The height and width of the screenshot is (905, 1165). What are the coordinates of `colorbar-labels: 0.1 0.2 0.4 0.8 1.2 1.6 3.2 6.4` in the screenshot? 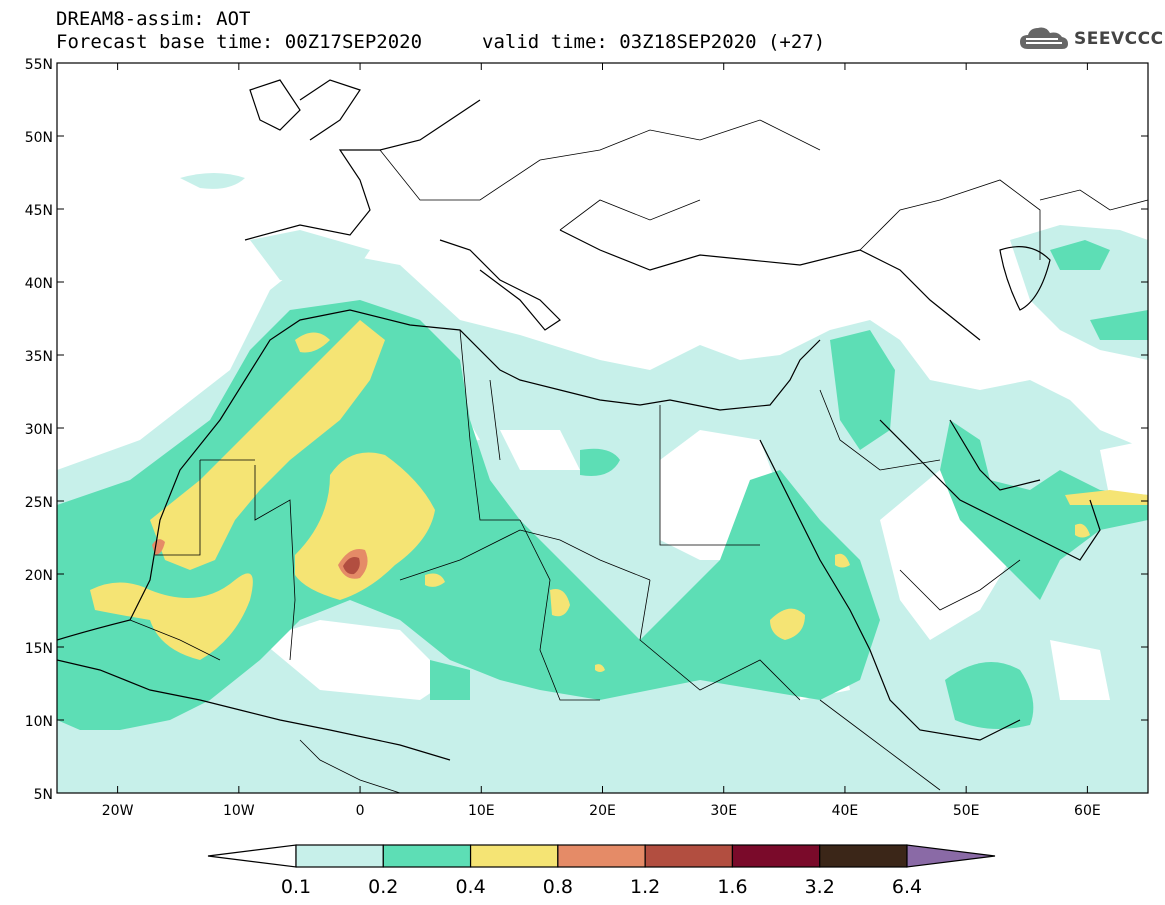 It's located at (601, 887).